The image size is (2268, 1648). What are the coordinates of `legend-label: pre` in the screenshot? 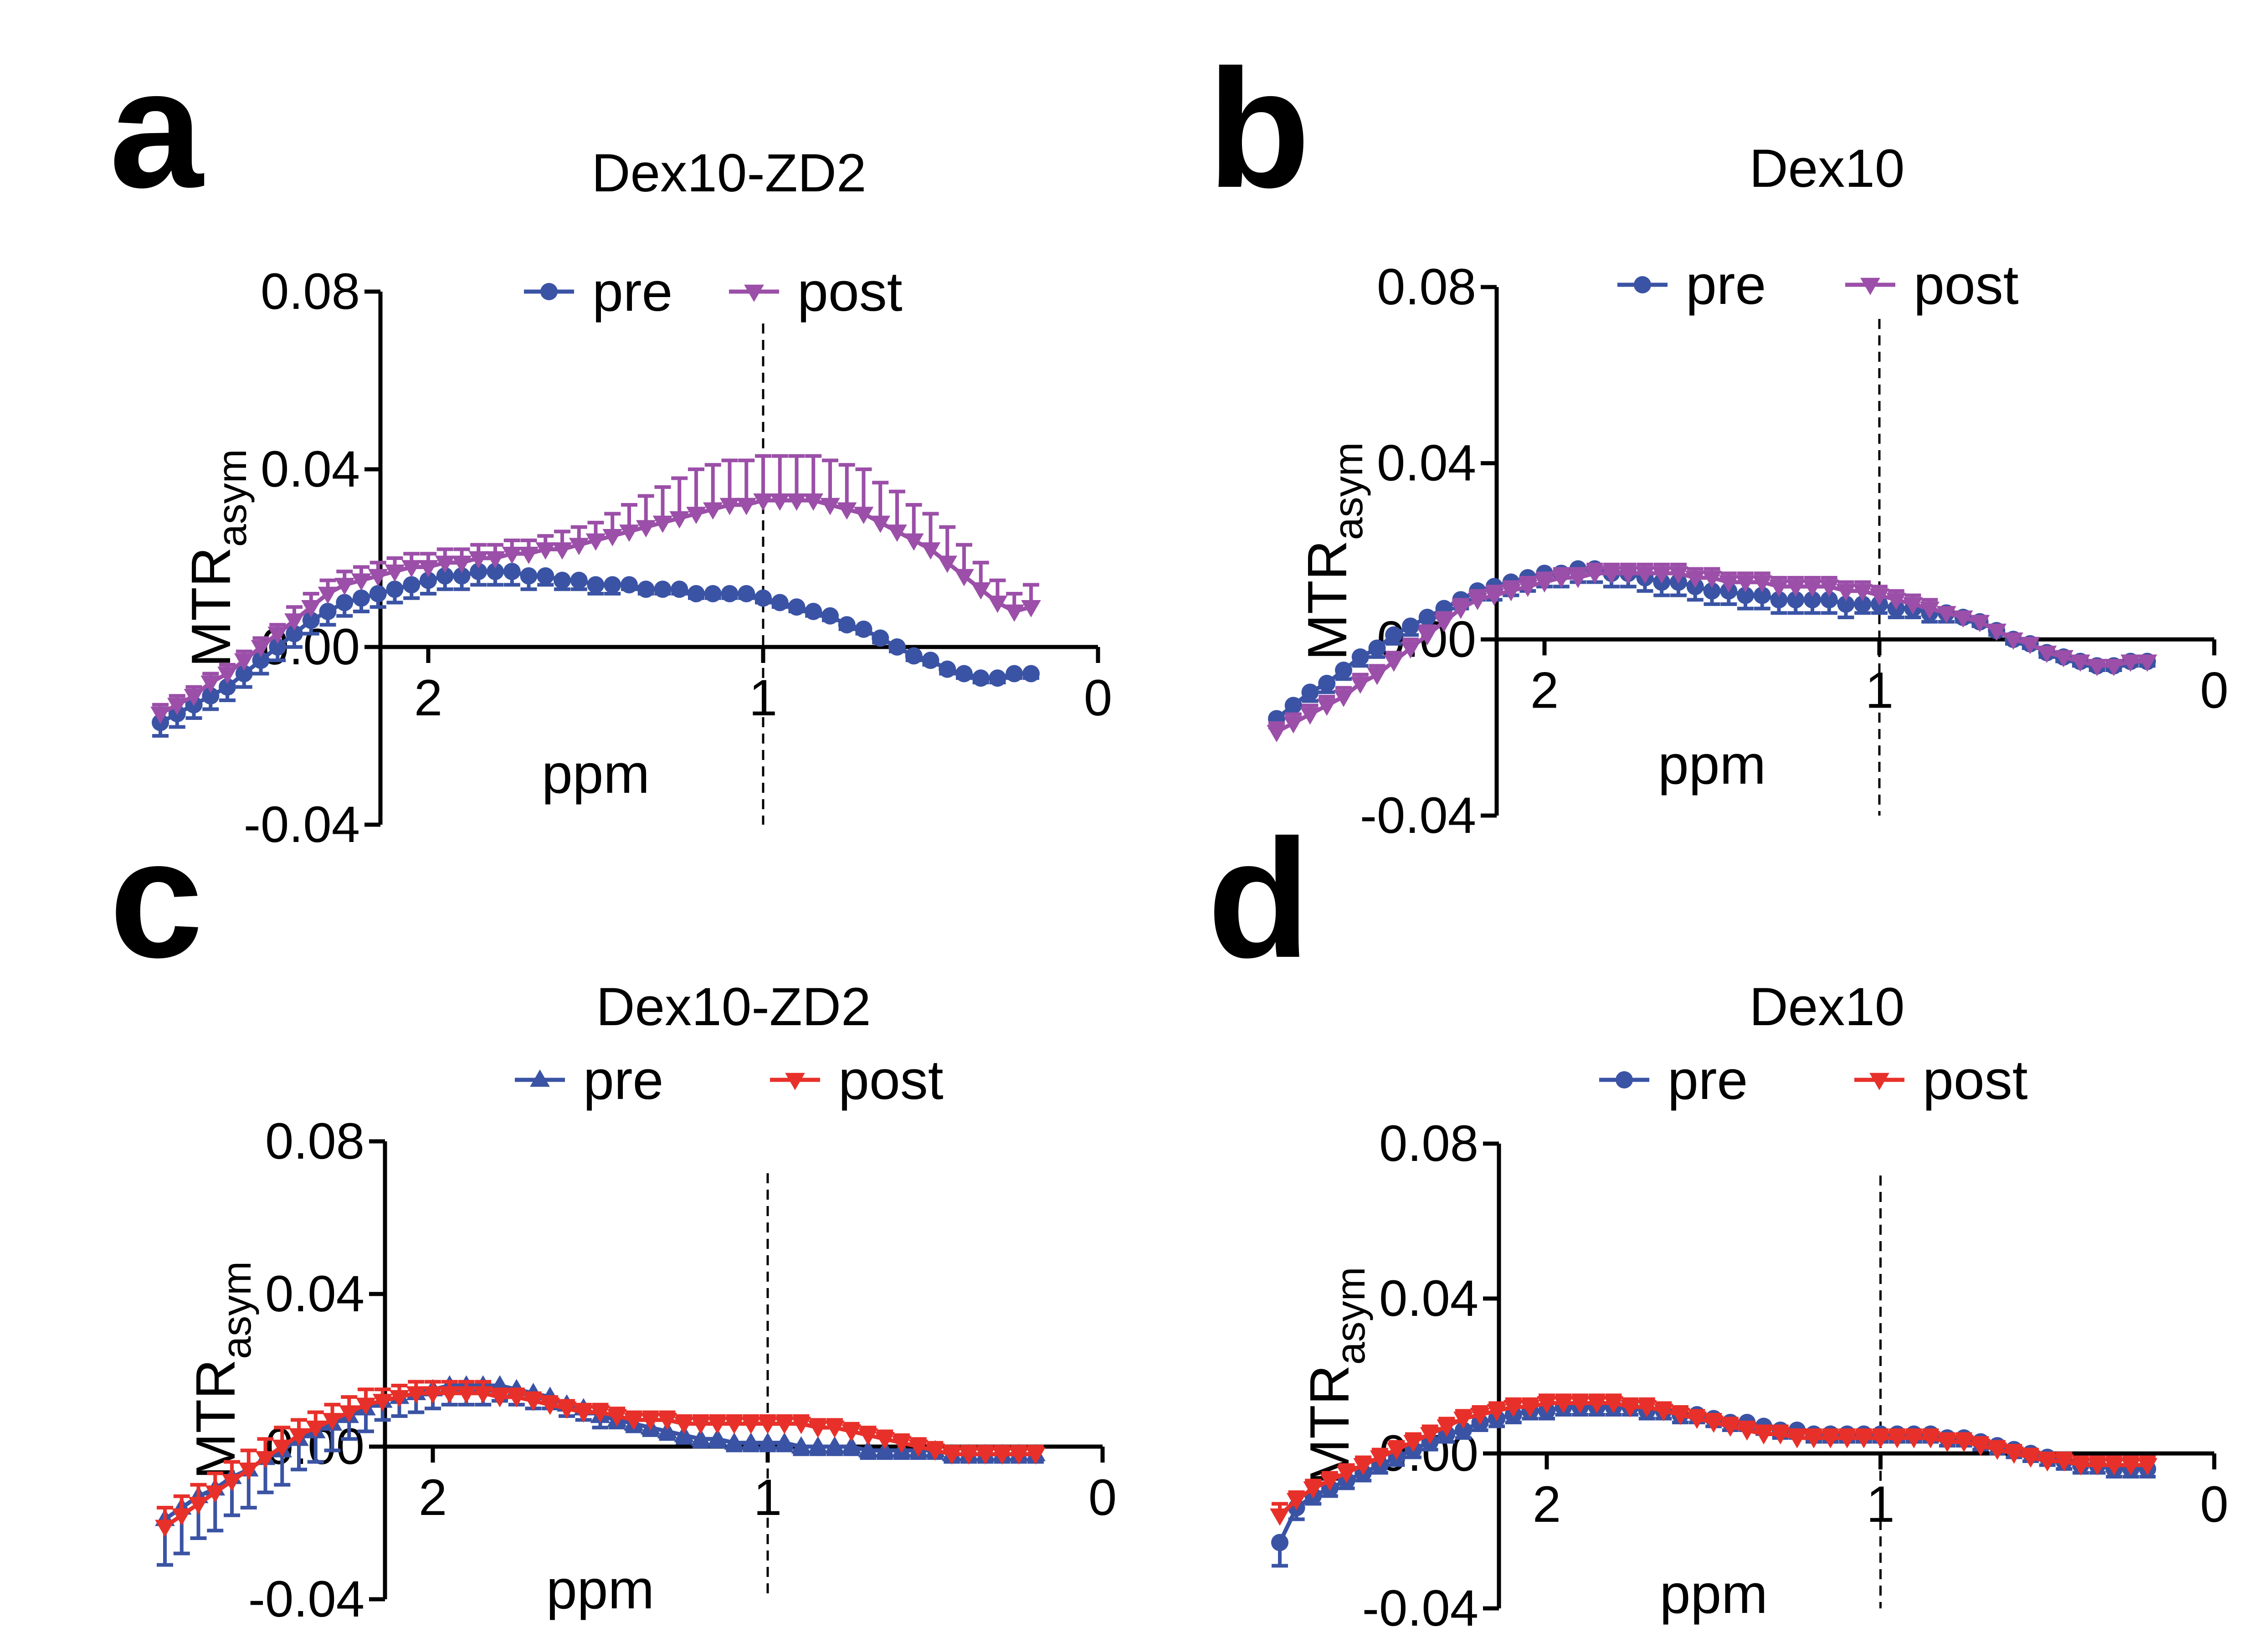 It's located at (632, 292).